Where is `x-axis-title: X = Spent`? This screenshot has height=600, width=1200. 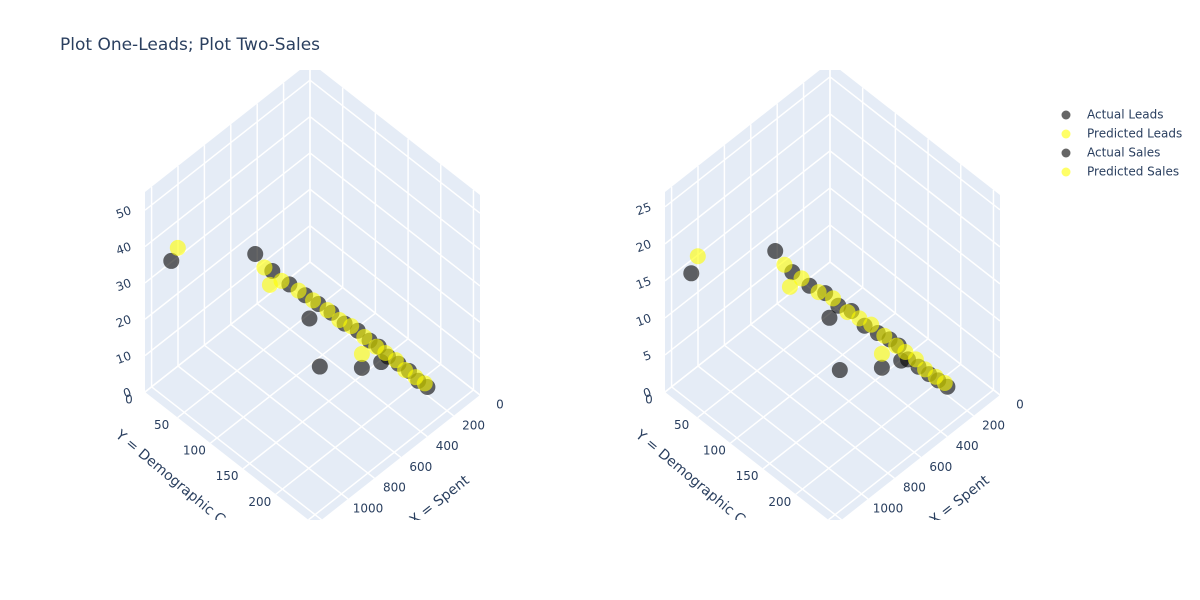 x-axis-title: X = Spent is located at coordinates (960, 500).